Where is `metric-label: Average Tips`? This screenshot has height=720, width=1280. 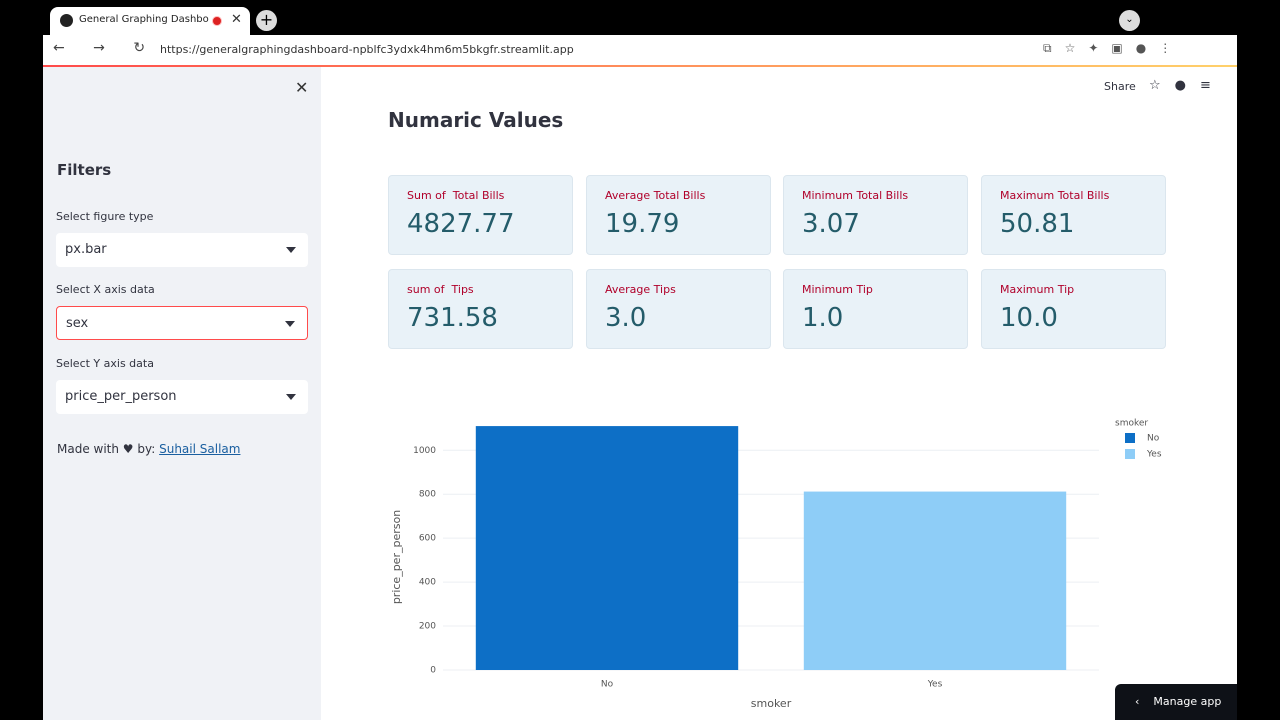
metric-label: Average Tips is located at coordinates (640, 289).